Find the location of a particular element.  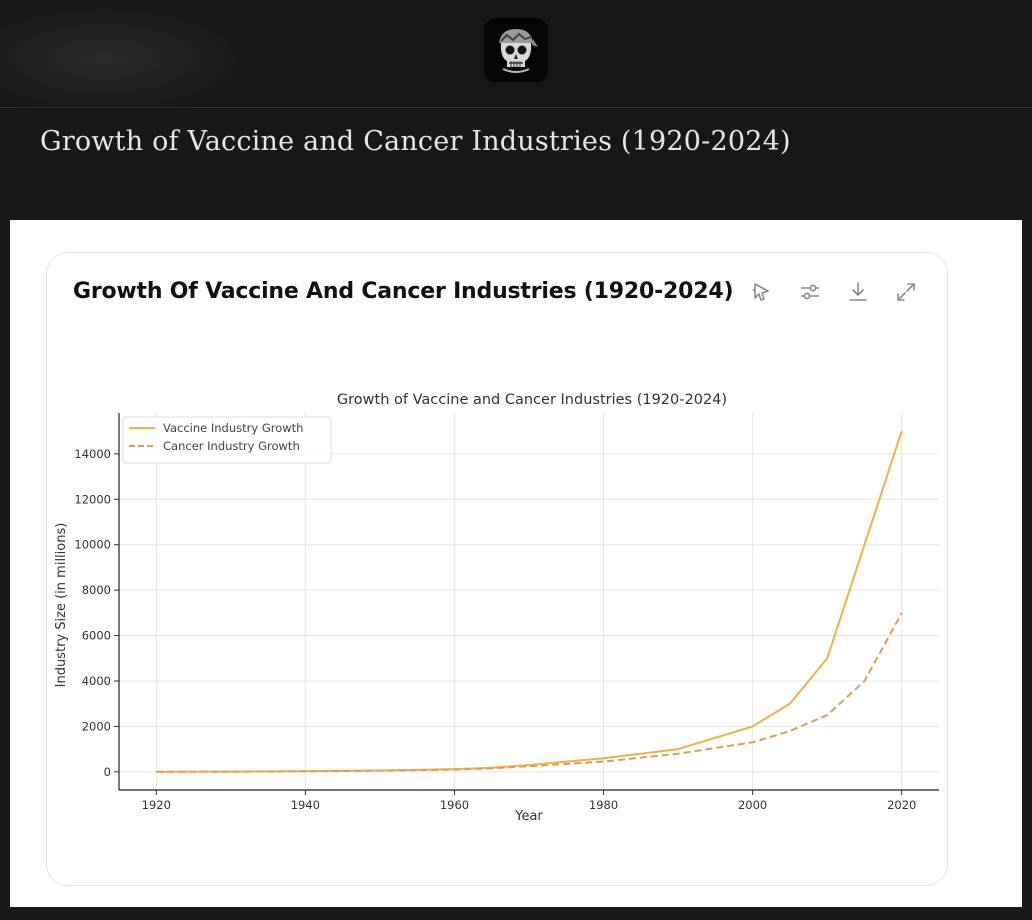

y-tick-label: 14000 is located at coordinates (92, 454).